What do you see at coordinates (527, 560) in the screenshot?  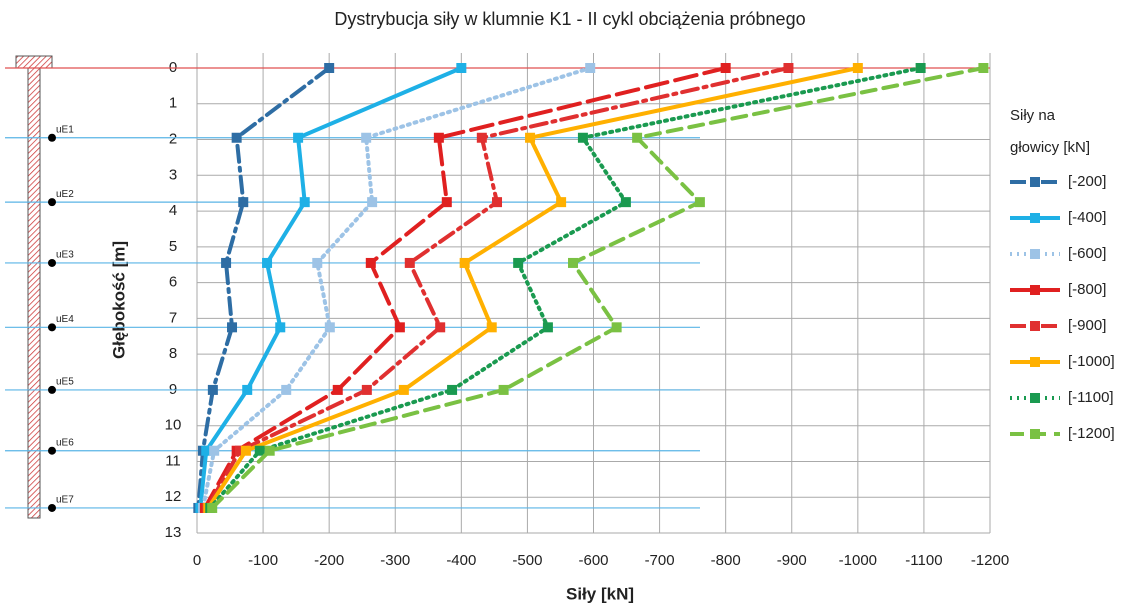 I see `x-tick-label: -500` at bounding box center [527, 560].